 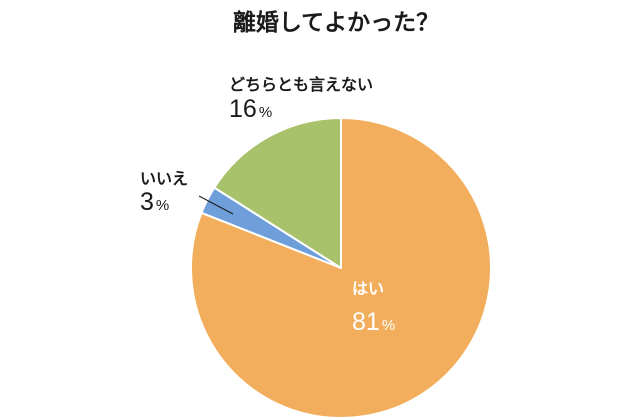 What do you see at coordinates (301, 84) in the screenshot?
I see `slice-label-2: どちらとも言えない` at bounding box center [301, 84].